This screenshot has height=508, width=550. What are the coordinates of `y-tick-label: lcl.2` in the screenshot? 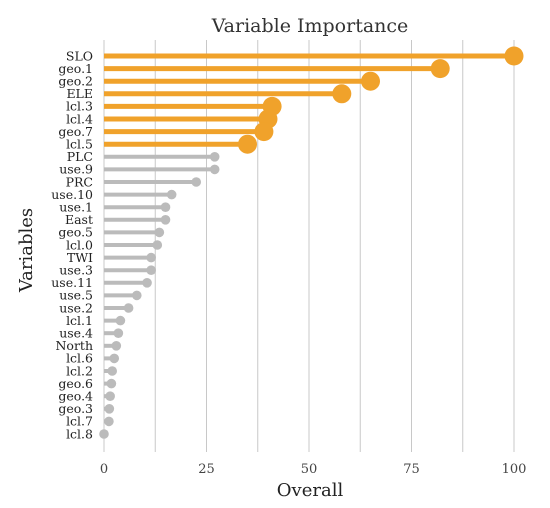 It's located at (79, 370).